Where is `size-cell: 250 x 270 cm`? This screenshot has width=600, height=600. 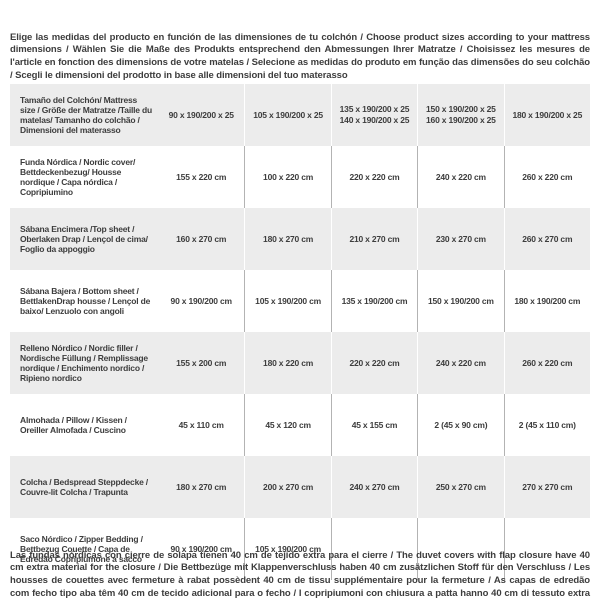 size-cell: 250 x 270 cm is located at coordinates (460, 487).